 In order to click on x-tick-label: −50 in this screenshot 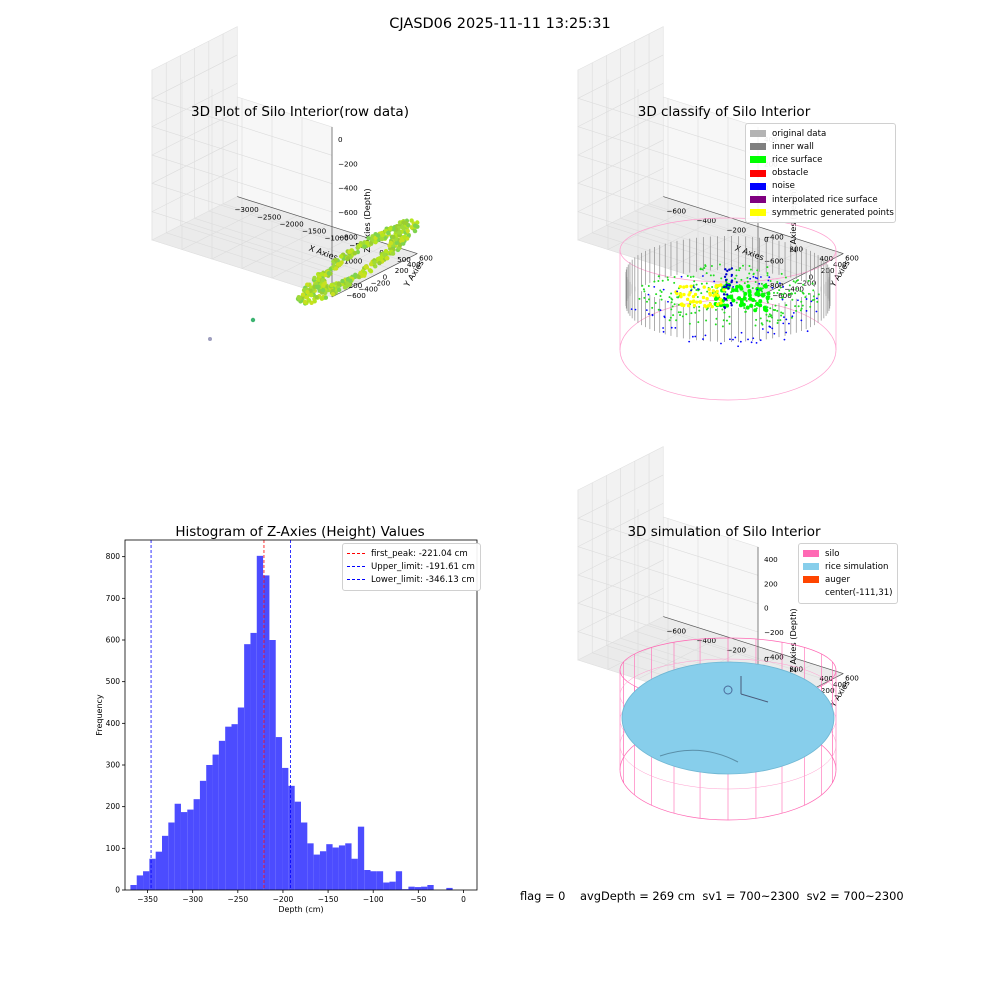, I will do `click(418, 899)`.